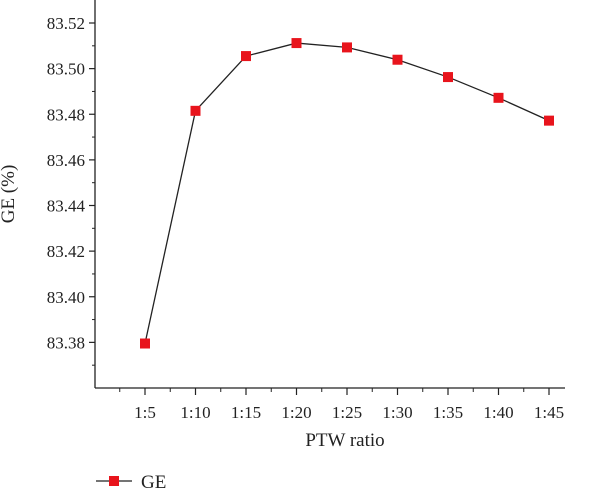  What do you see at coordinates (344, 440) in the screenshot?
I see `x-axis-title: PTW ratio` at bounding box center [344, 440].